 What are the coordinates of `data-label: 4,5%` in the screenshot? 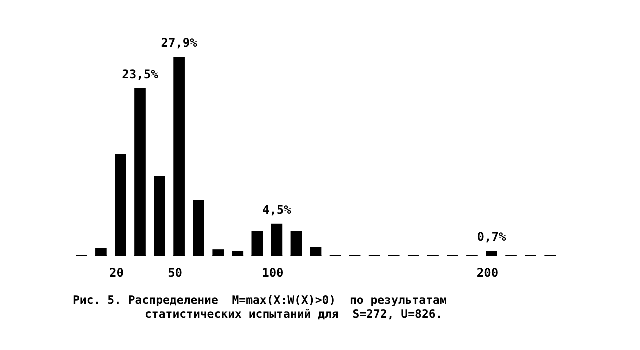 It's located at (277, 209).